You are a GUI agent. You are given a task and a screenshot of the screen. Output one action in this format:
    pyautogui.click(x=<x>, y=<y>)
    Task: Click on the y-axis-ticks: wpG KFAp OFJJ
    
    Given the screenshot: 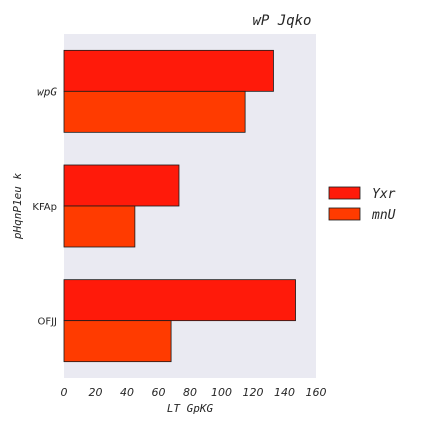 What is the action you would take?
    pyautogui.click(x=44, y=206)
    